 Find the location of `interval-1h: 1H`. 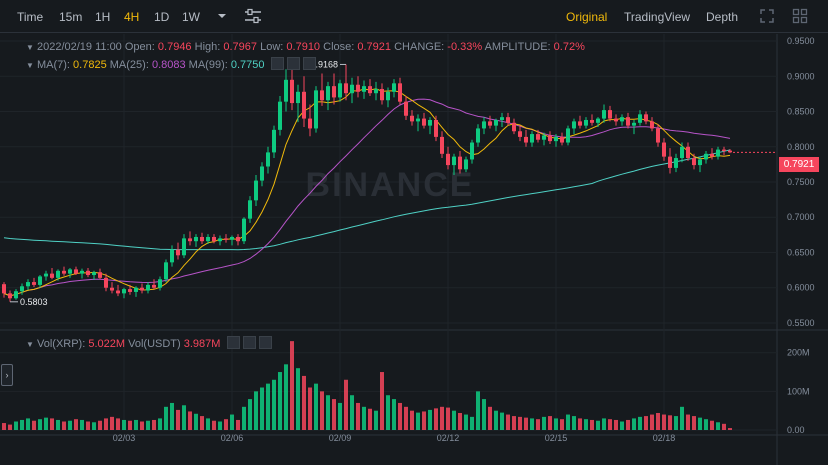

interval-1h: 1H is located at coordinates (103, 17).